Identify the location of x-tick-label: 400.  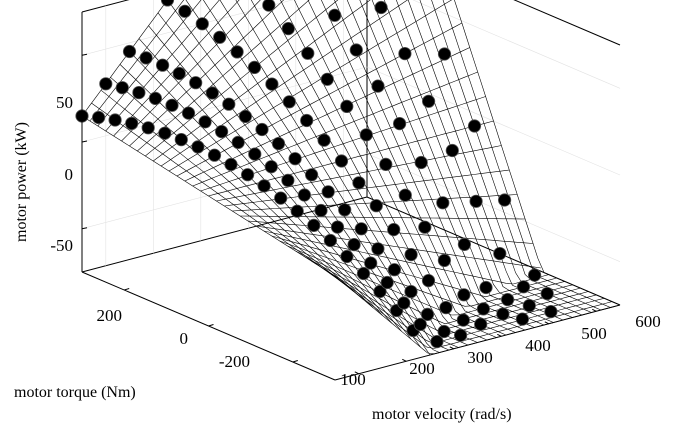
(538, 345).